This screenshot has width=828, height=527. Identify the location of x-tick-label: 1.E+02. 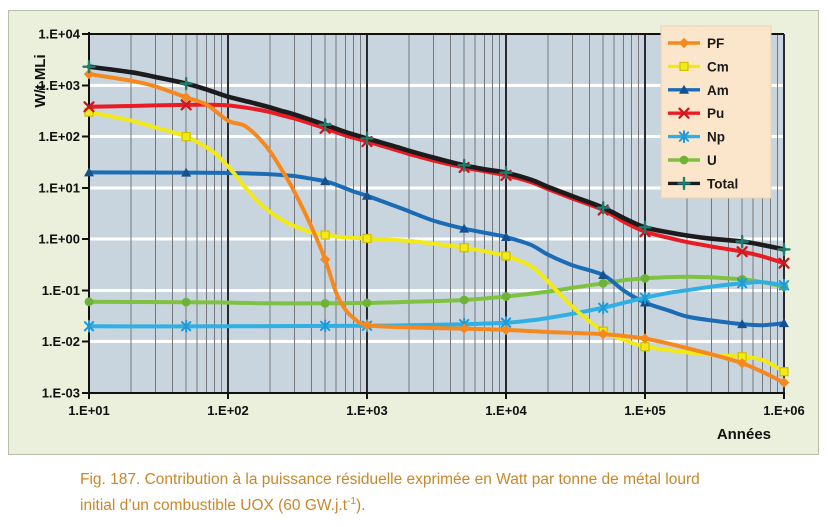
(228, 410).